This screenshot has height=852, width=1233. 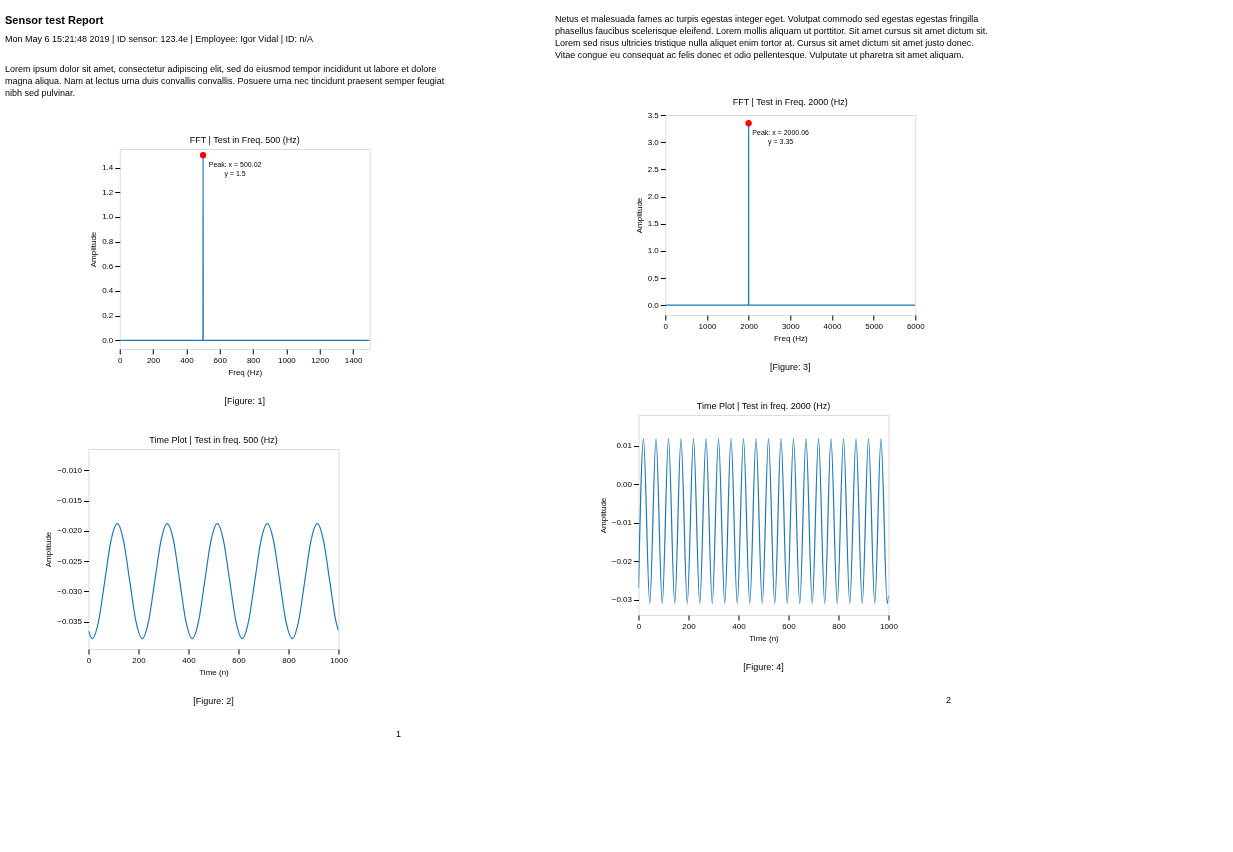 I want to click on y-tick-label: 2.5, so click(x=653, y=169).